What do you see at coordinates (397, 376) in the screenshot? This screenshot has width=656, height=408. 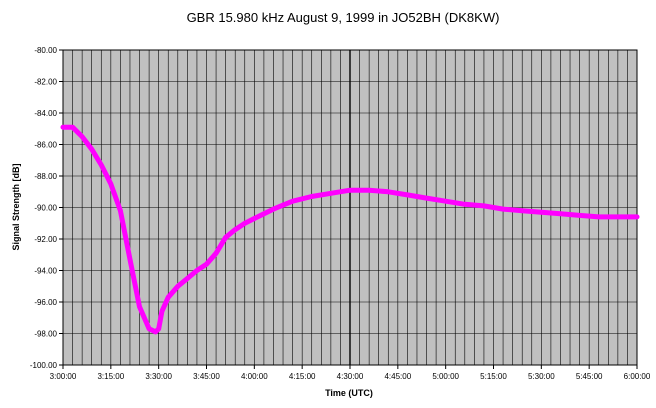 I see `x-tick-label: 4:45:00` at bounding box center [397, 376].